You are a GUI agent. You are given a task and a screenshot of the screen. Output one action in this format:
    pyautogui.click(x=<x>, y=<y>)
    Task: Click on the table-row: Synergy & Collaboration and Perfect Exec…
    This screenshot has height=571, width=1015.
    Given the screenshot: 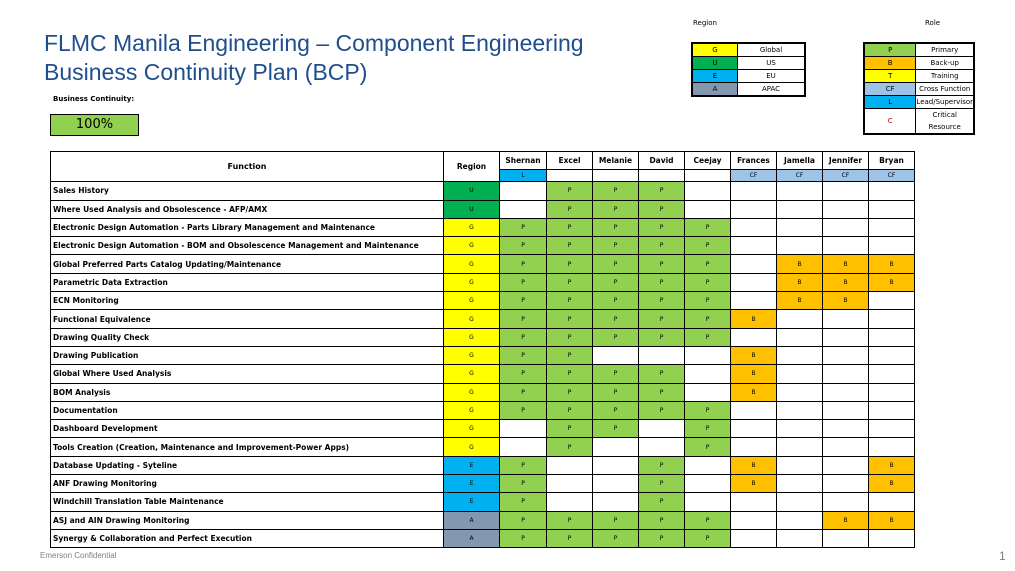 What is the action you would take?
    pyautogui.click(x=482, y=538)
    